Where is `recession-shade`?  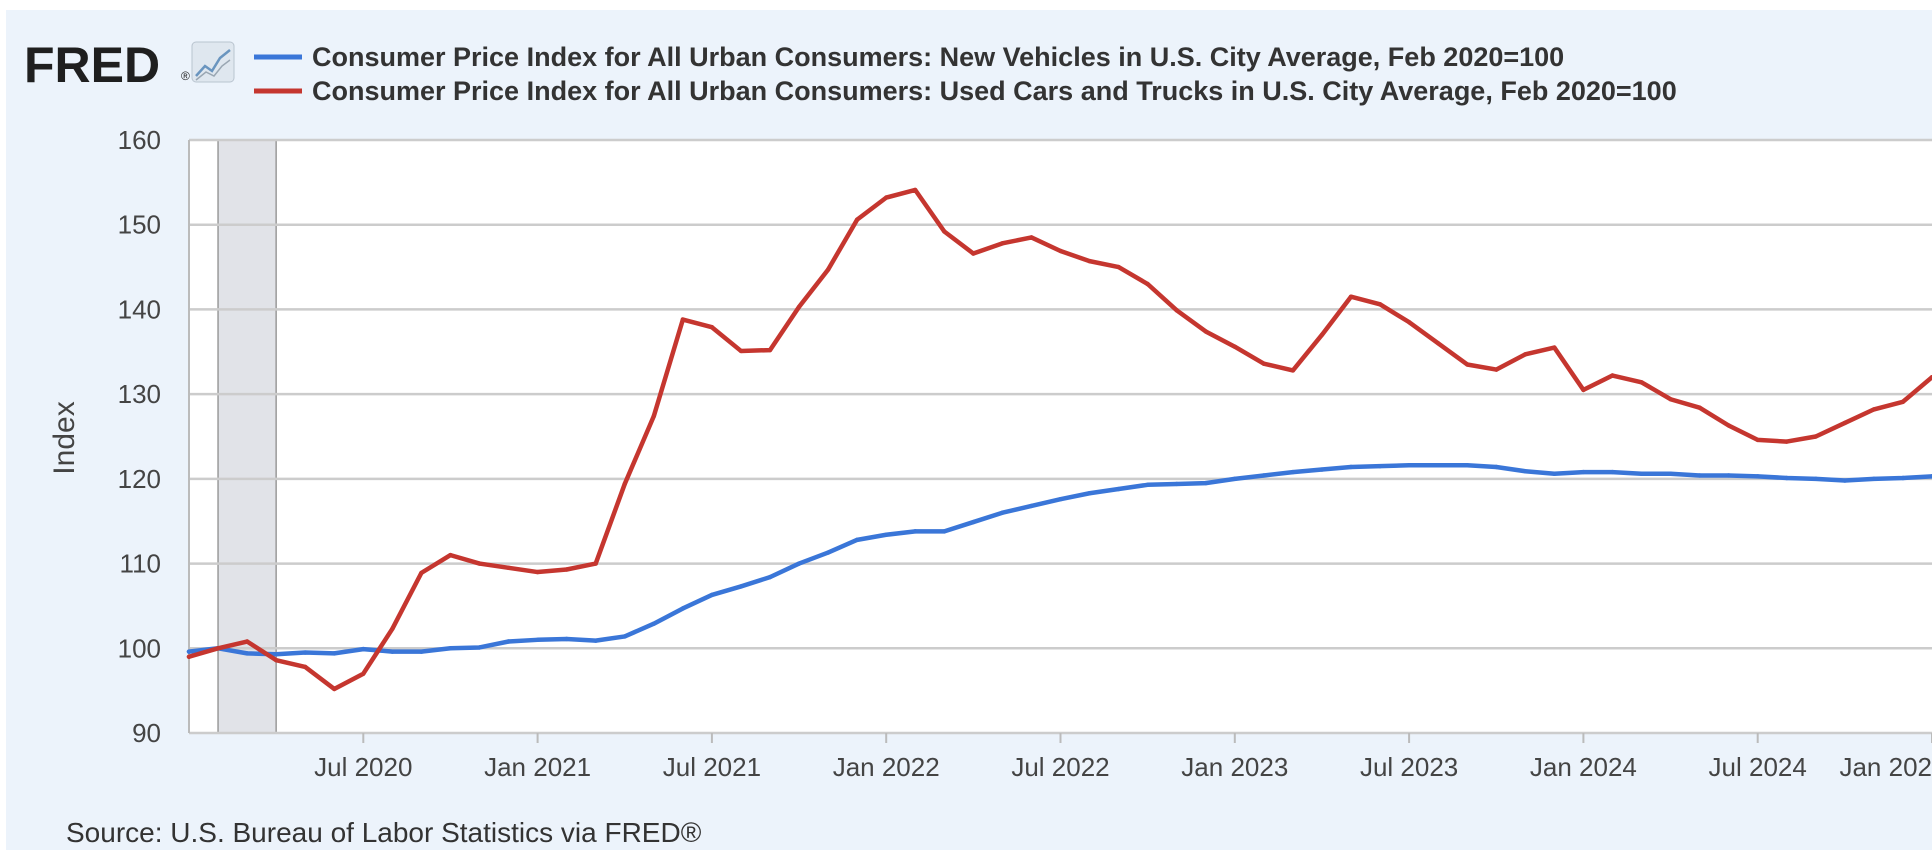 recession-shade is located at coordinates (247, 436).